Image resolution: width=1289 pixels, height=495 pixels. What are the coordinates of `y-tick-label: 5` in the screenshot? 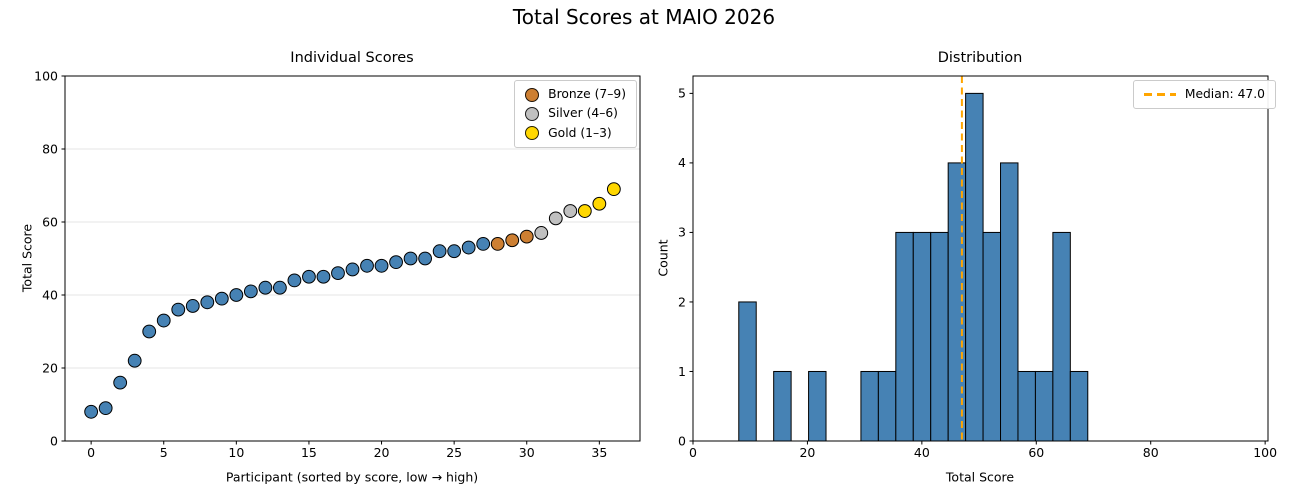 It's located at (682, 93).